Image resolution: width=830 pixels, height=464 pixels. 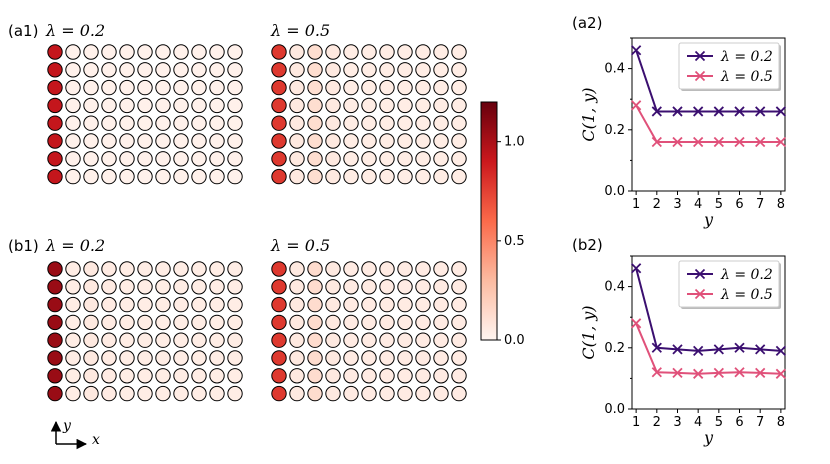 What do you see at coordinates (614, 191) in the screenshot?
I see `y-tick-label: 0.0` at bounding box center [614, 191].